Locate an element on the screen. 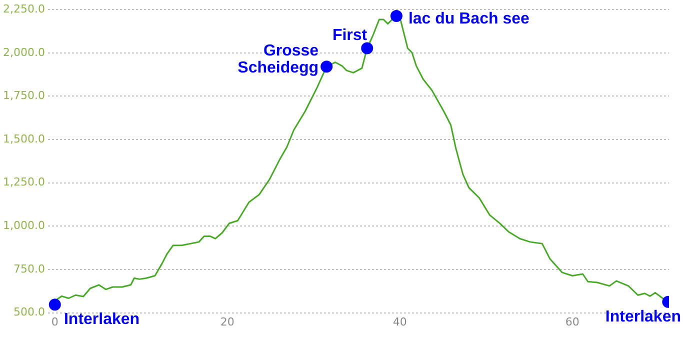 Image resolution: width=683 pixels, height=338 pixels. x-tick-label: 20 is located at coordinates (227, 321).